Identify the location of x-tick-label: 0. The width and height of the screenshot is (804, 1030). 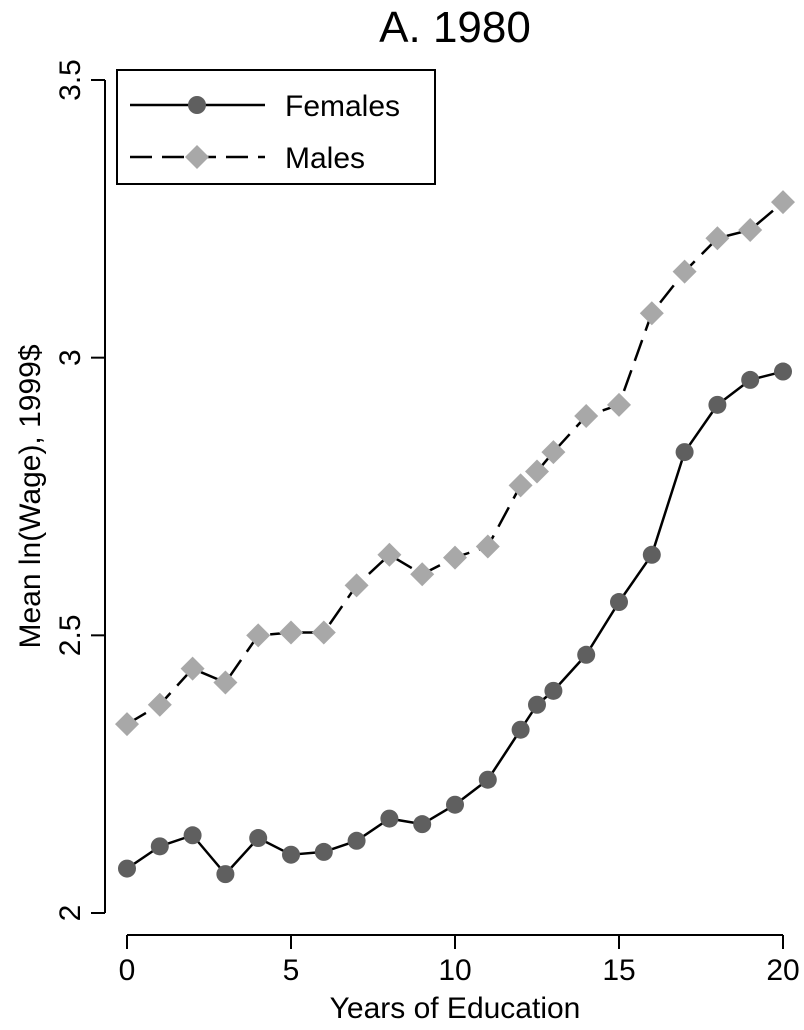
(127, 970).